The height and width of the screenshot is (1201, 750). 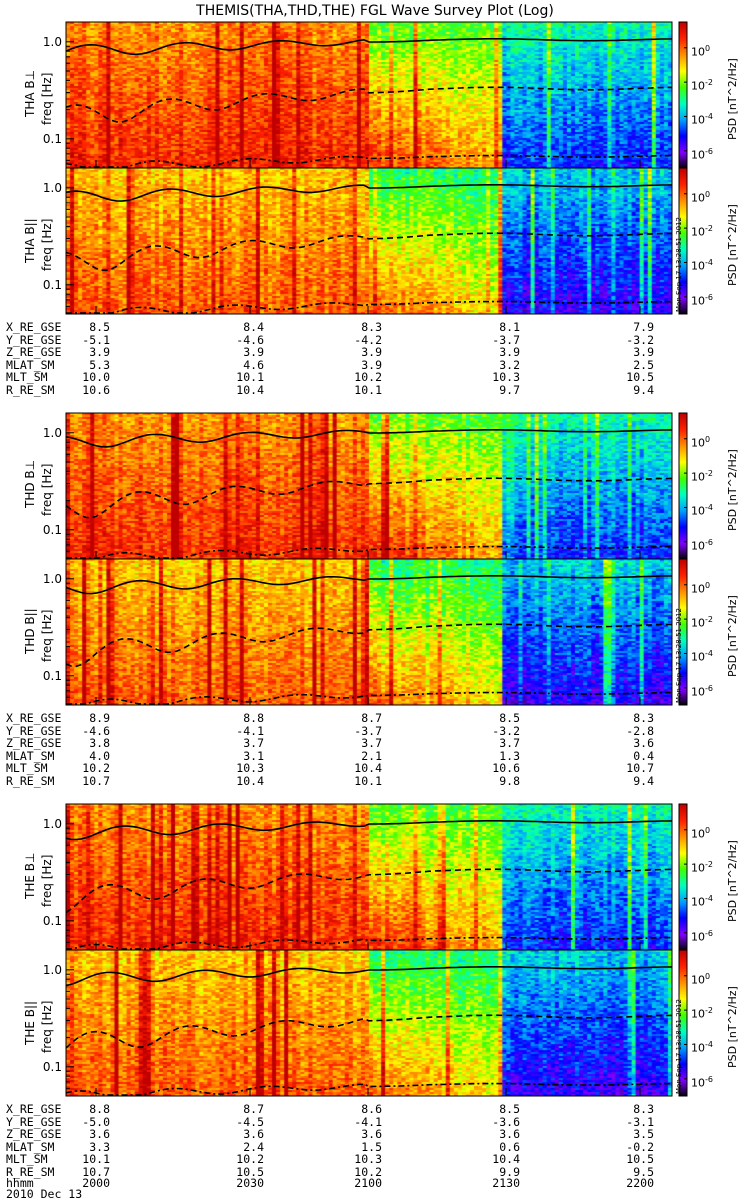 What do you see at coordinates (368, 1121) in the screenshot?
I see `ephem-value: -4.1` at bounding box center [368, 1121].